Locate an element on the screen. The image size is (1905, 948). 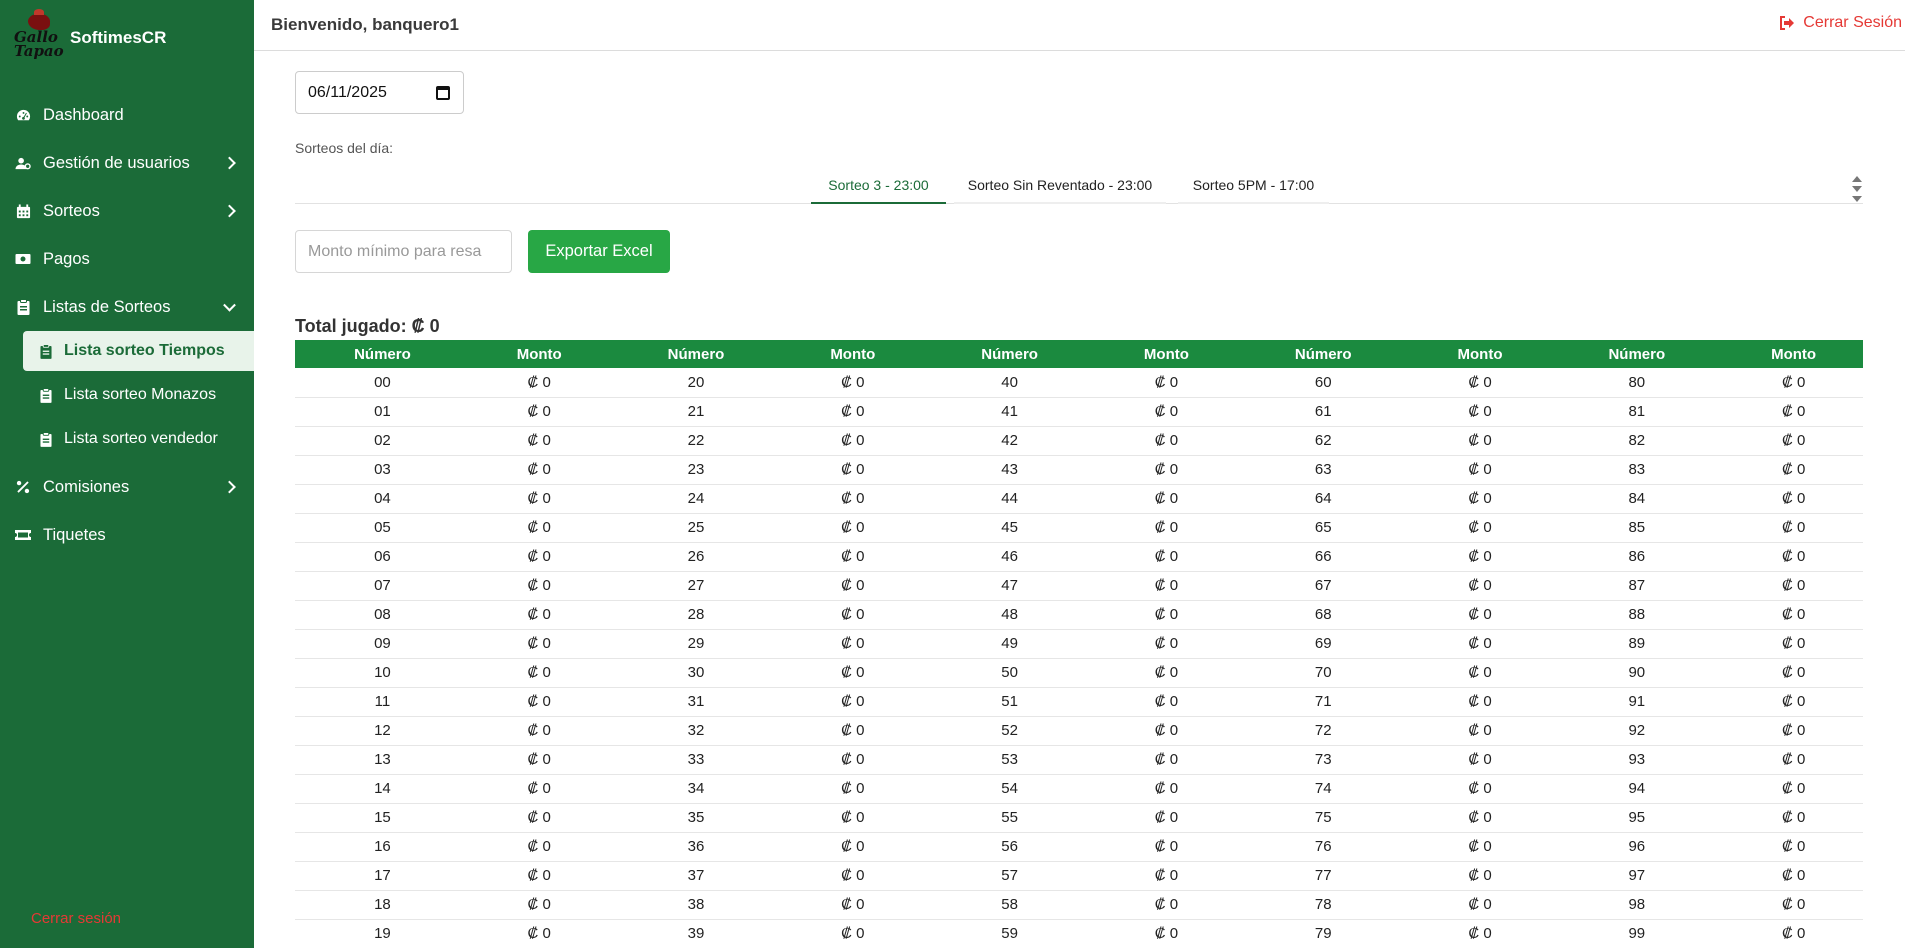
number-cell: 12 is located at coordinates (382, 731).